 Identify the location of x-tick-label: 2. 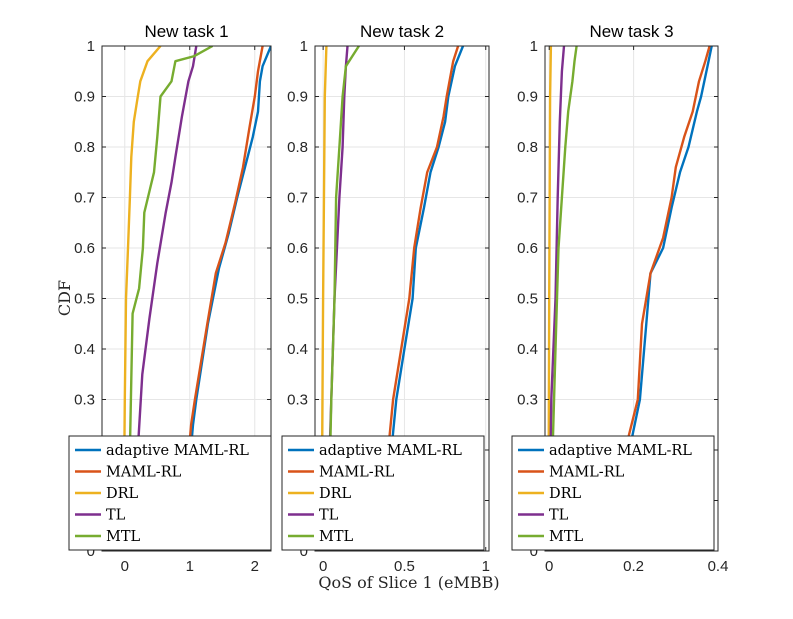
(255, 566).